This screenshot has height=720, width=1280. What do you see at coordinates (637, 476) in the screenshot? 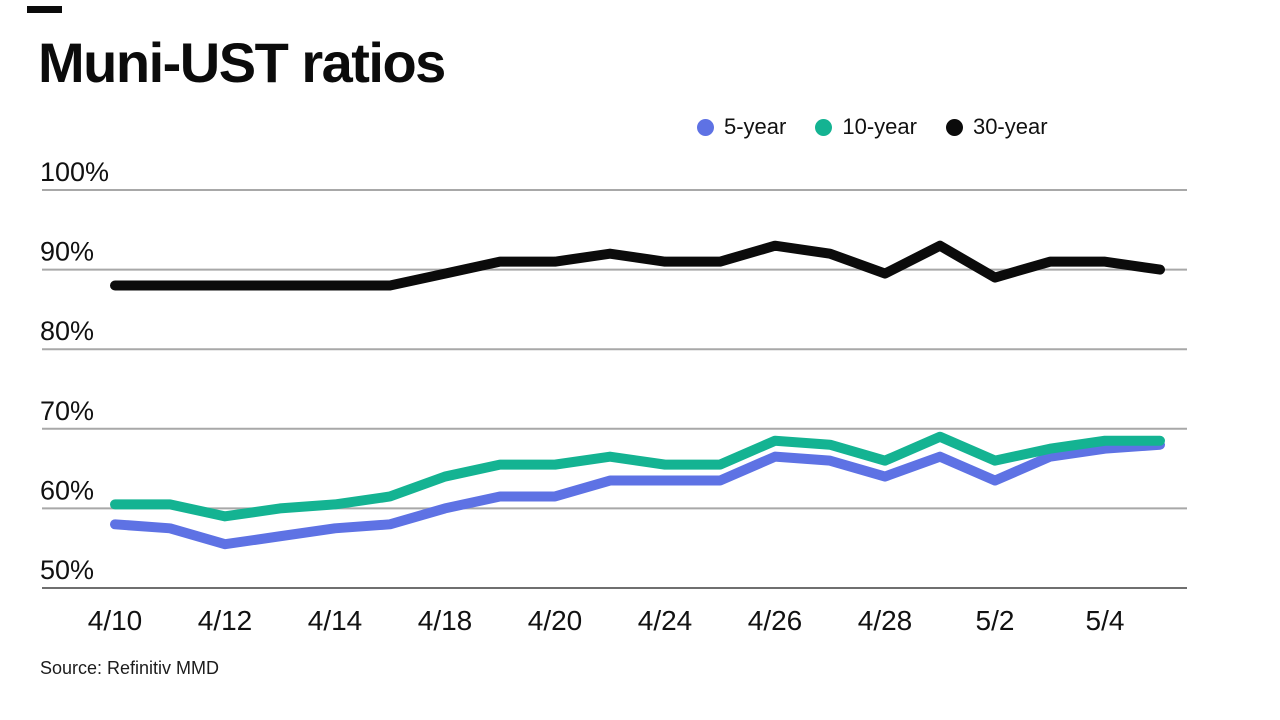
I see `series-line-10-year` at bounding box center [637, 476].